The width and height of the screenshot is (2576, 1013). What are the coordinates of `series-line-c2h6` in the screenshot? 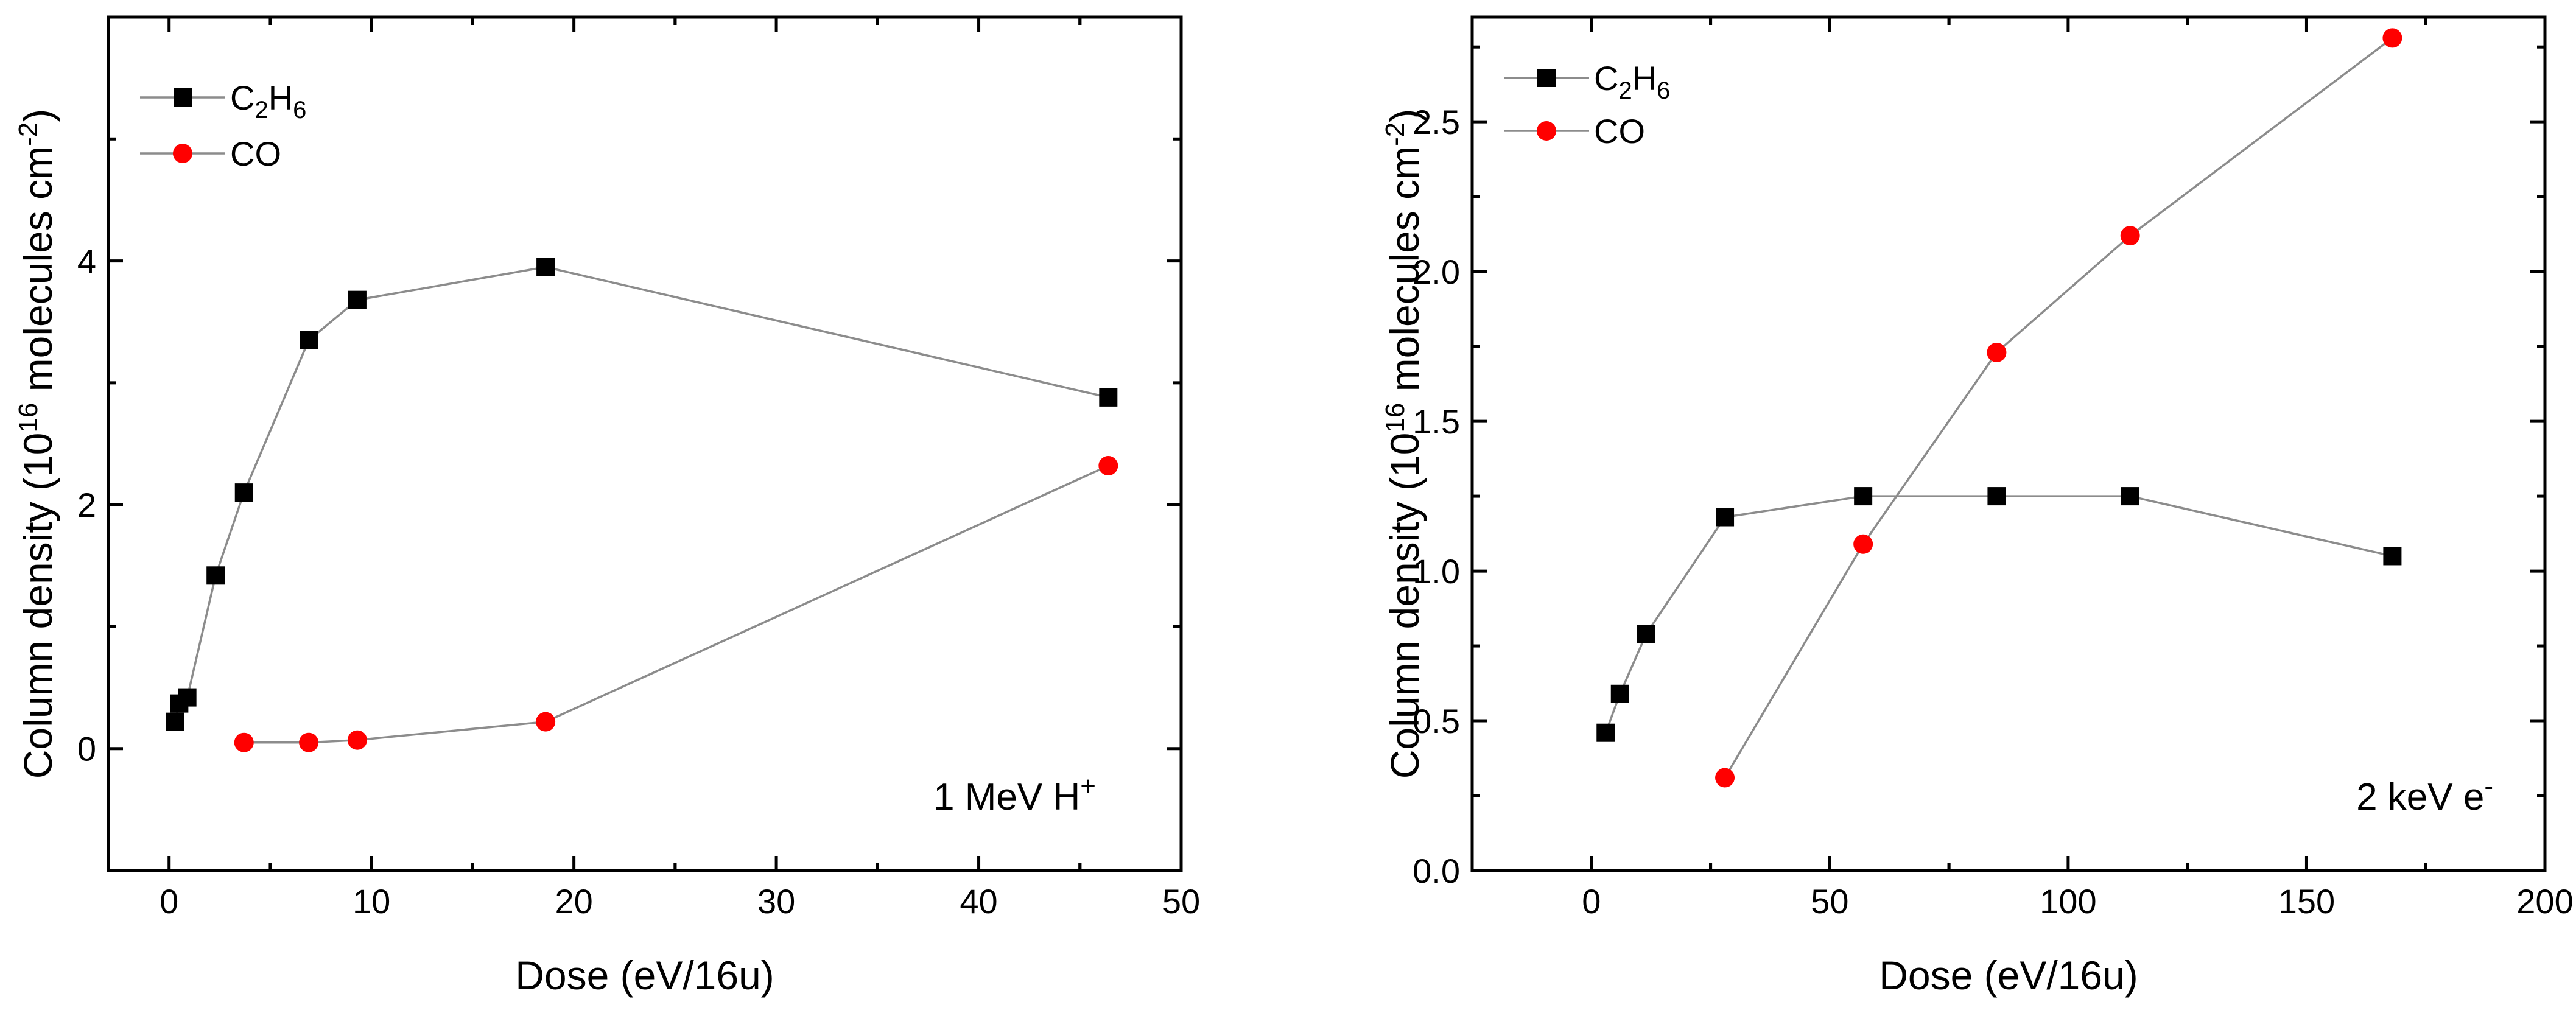 It's located at (1999, 614).